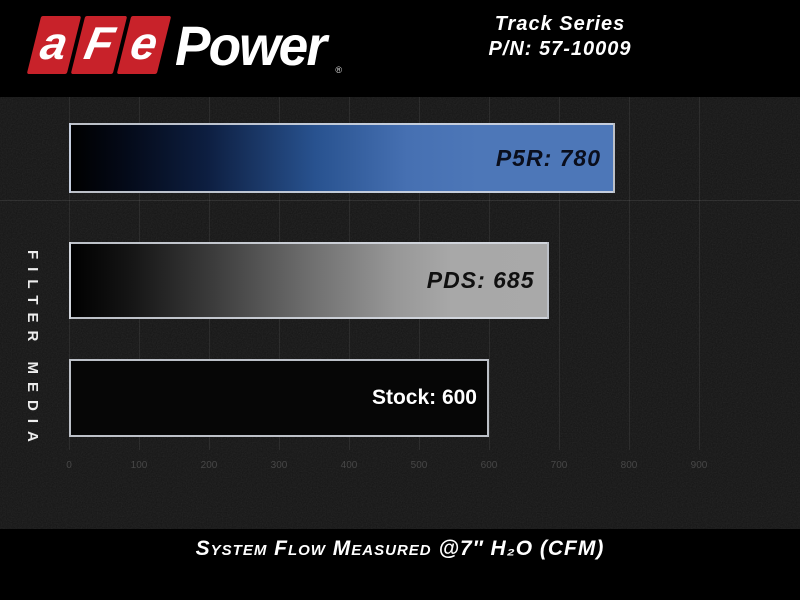  Describe the element at coordinates (349, 465) in the screenshot. I see `x-tick-label: 400` at that location.